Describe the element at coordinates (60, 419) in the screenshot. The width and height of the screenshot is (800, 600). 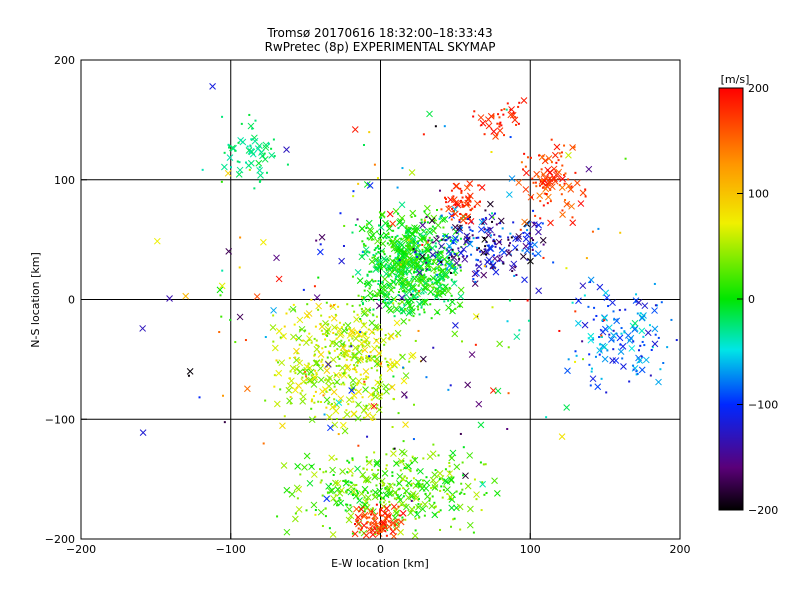
I see `y-tick-label: −100` at that location.